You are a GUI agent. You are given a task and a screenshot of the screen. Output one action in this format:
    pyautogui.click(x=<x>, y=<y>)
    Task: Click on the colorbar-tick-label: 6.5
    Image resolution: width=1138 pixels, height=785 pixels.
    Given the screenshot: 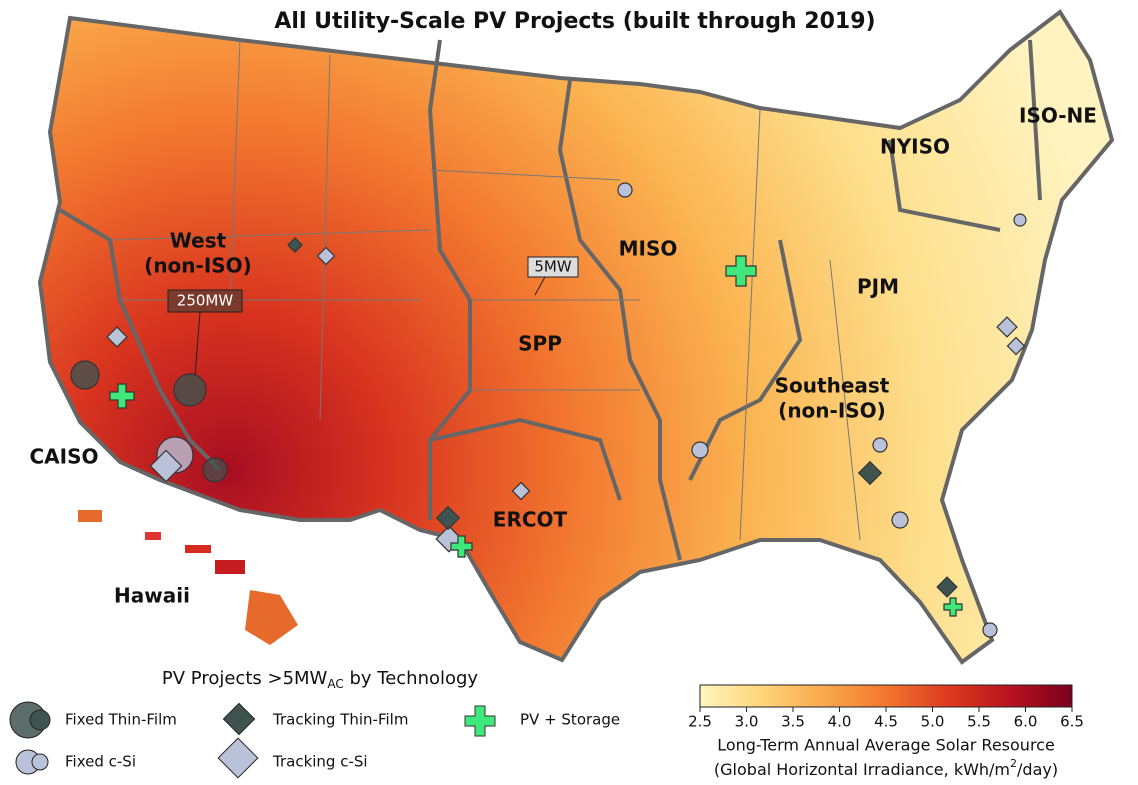 What is the action you would take?
    pyautogui.click(x=1072, y=722)
    